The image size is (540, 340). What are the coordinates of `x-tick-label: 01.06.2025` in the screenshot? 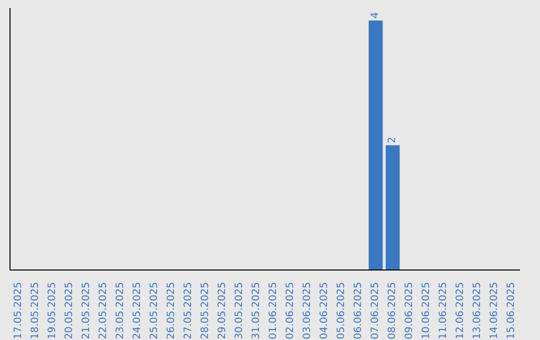 It's located at (273, 311).